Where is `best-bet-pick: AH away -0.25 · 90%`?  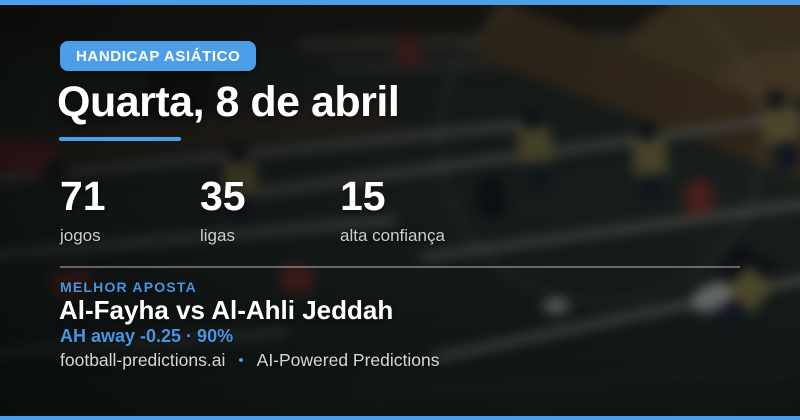 best-bet-pick: AH away -0.25 · 90% is located at coordinates (147, 336).